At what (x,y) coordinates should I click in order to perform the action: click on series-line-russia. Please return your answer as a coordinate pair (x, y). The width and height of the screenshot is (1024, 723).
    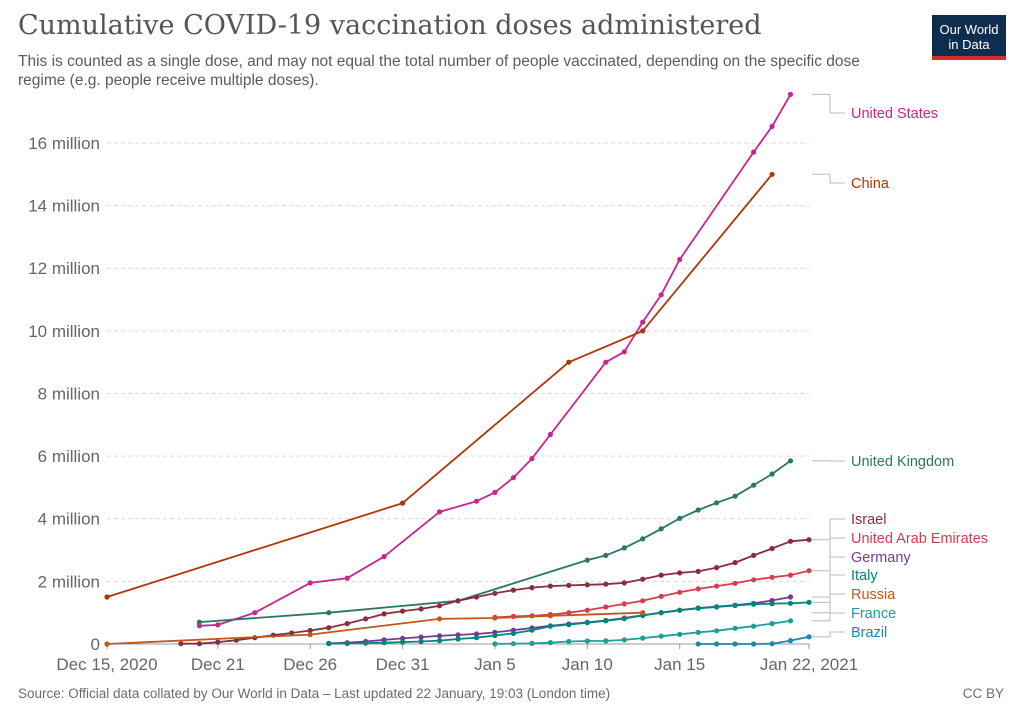
    Looking at the image, I should click on (374, 628).